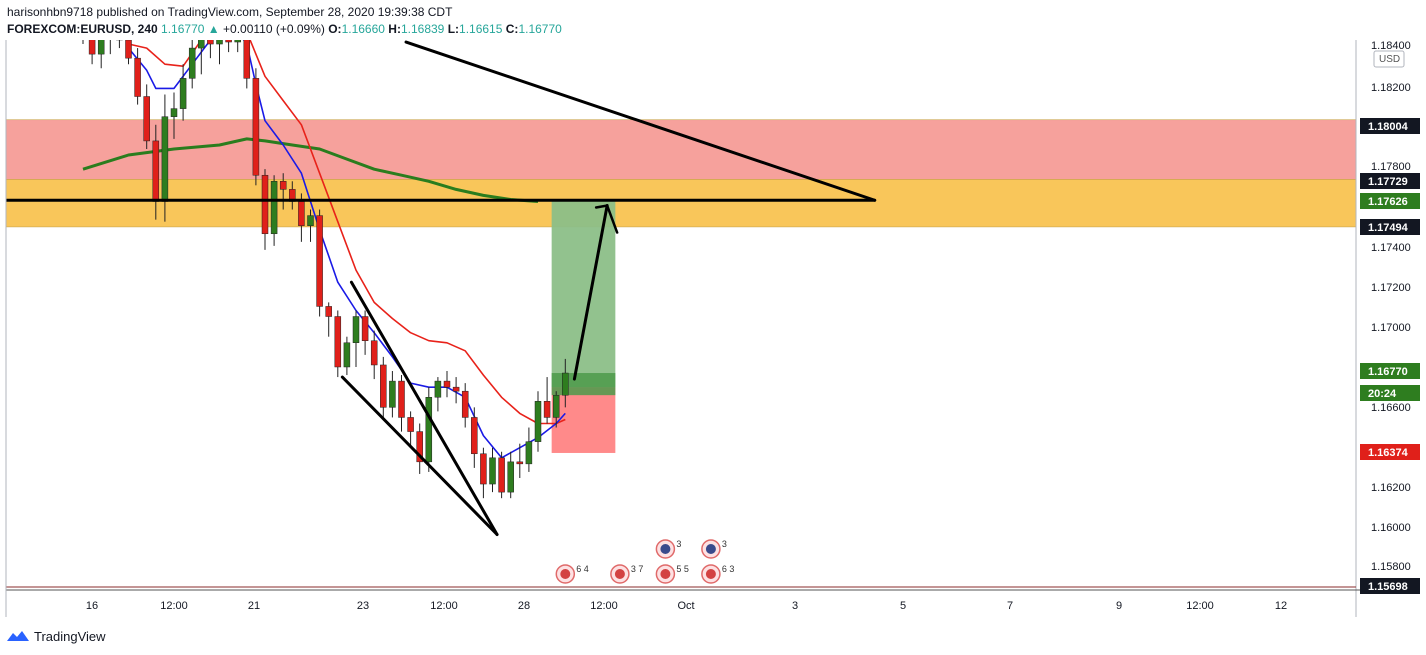 The height and width of the screenshot is (655, 1426). Describe the element at coordinates (714, 549) in the screenshot. I see `economic-event-icon: 3` at that location.